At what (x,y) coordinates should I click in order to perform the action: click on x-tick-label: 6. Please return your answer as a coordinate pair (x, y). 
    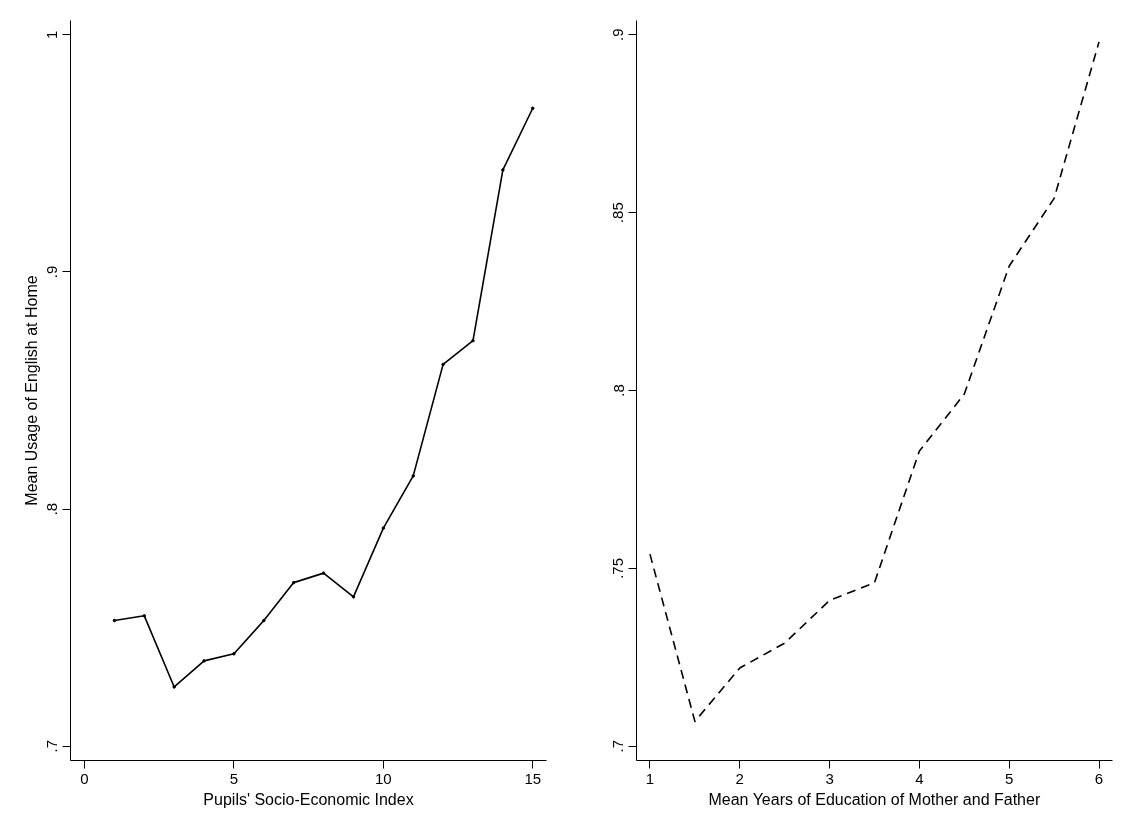
    Looking at the image, I should click on (1099, 778).